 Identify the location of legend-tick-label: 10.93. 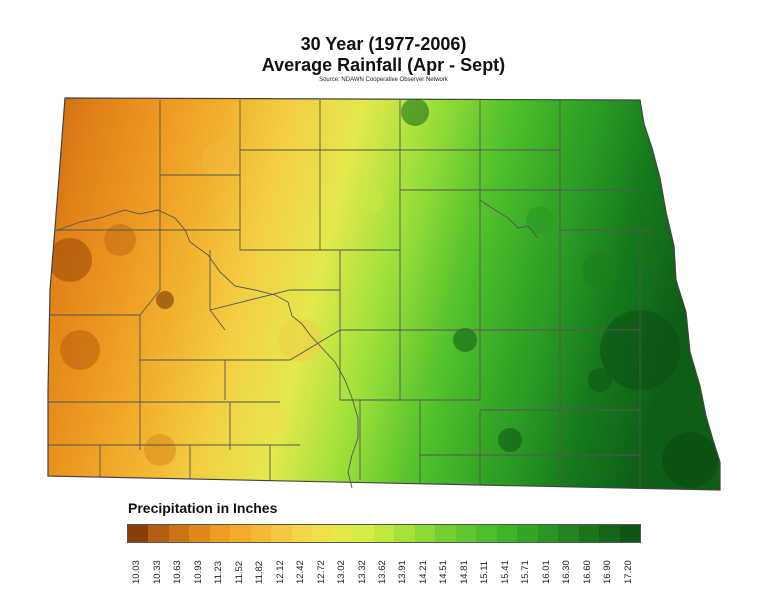
(198, 572).